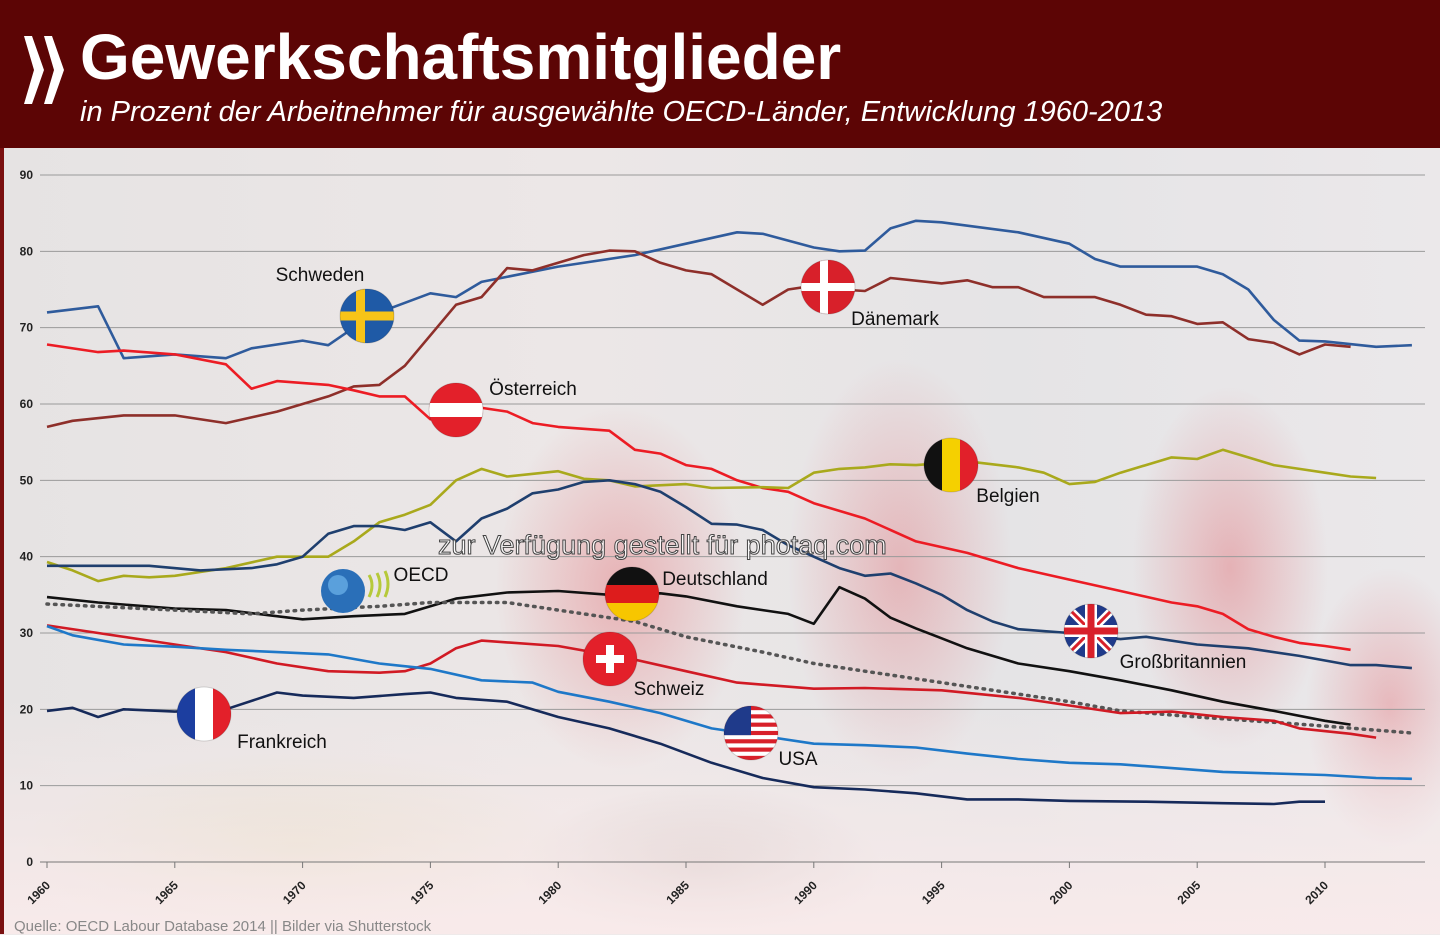  What do you see at coordinates (29, 862) in the screenshot?
I see `y-tick-label: 0` at bounding box center [29, 862].